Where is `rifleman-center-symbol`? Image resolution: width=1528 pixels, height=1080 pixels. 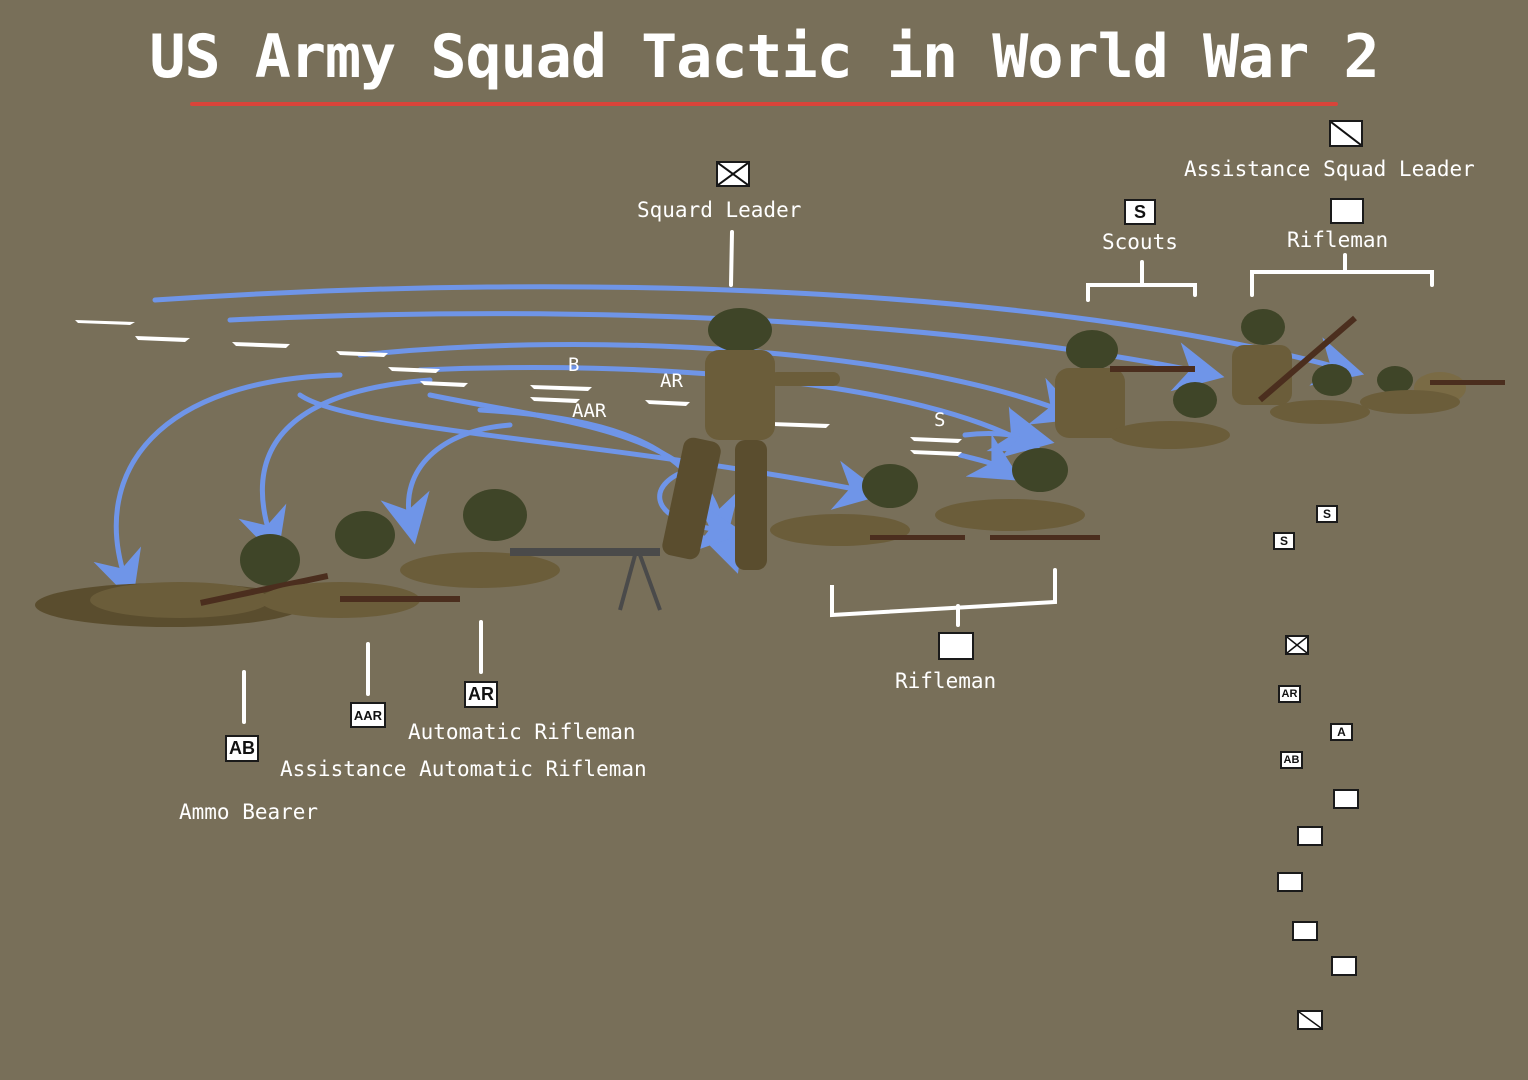
rifleman-center-symbol is located at coordinates (956, 646).